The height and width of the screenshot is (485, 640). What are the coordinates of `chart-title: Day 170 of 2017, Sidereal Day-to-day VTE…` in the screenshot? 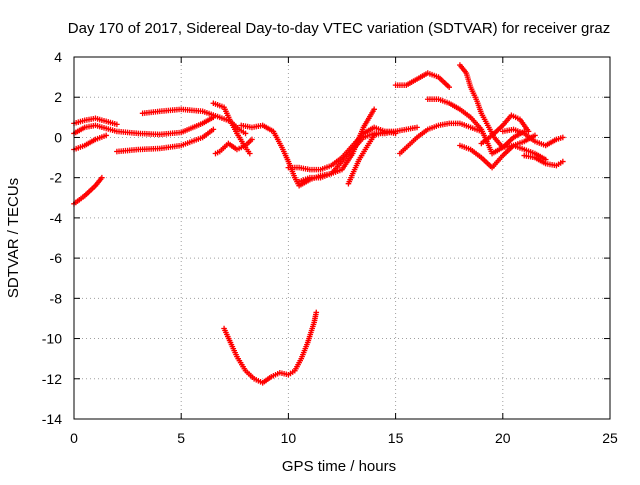 It's located at (339, 28).